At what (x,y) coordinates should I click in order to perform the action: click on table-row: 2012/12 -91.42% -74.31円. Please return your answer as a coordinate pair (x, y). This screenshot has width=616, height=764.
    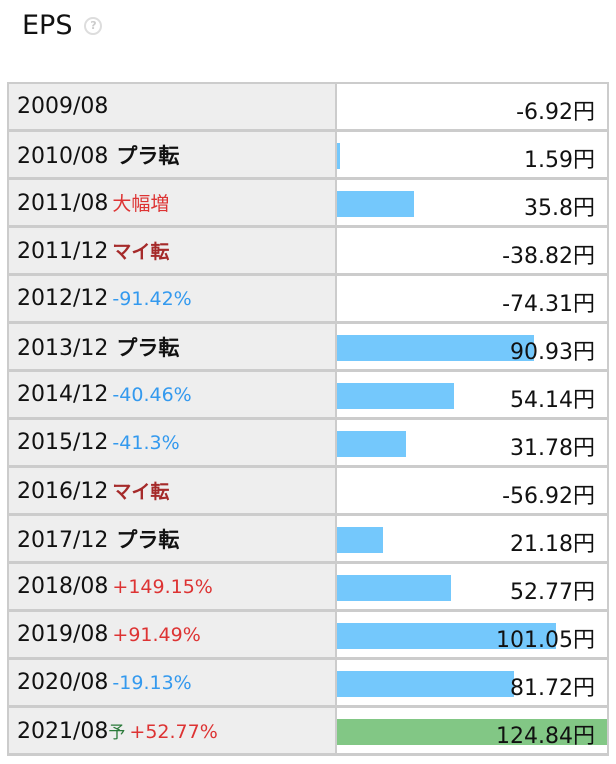
    Looking at the image, I should click on (308, 299).